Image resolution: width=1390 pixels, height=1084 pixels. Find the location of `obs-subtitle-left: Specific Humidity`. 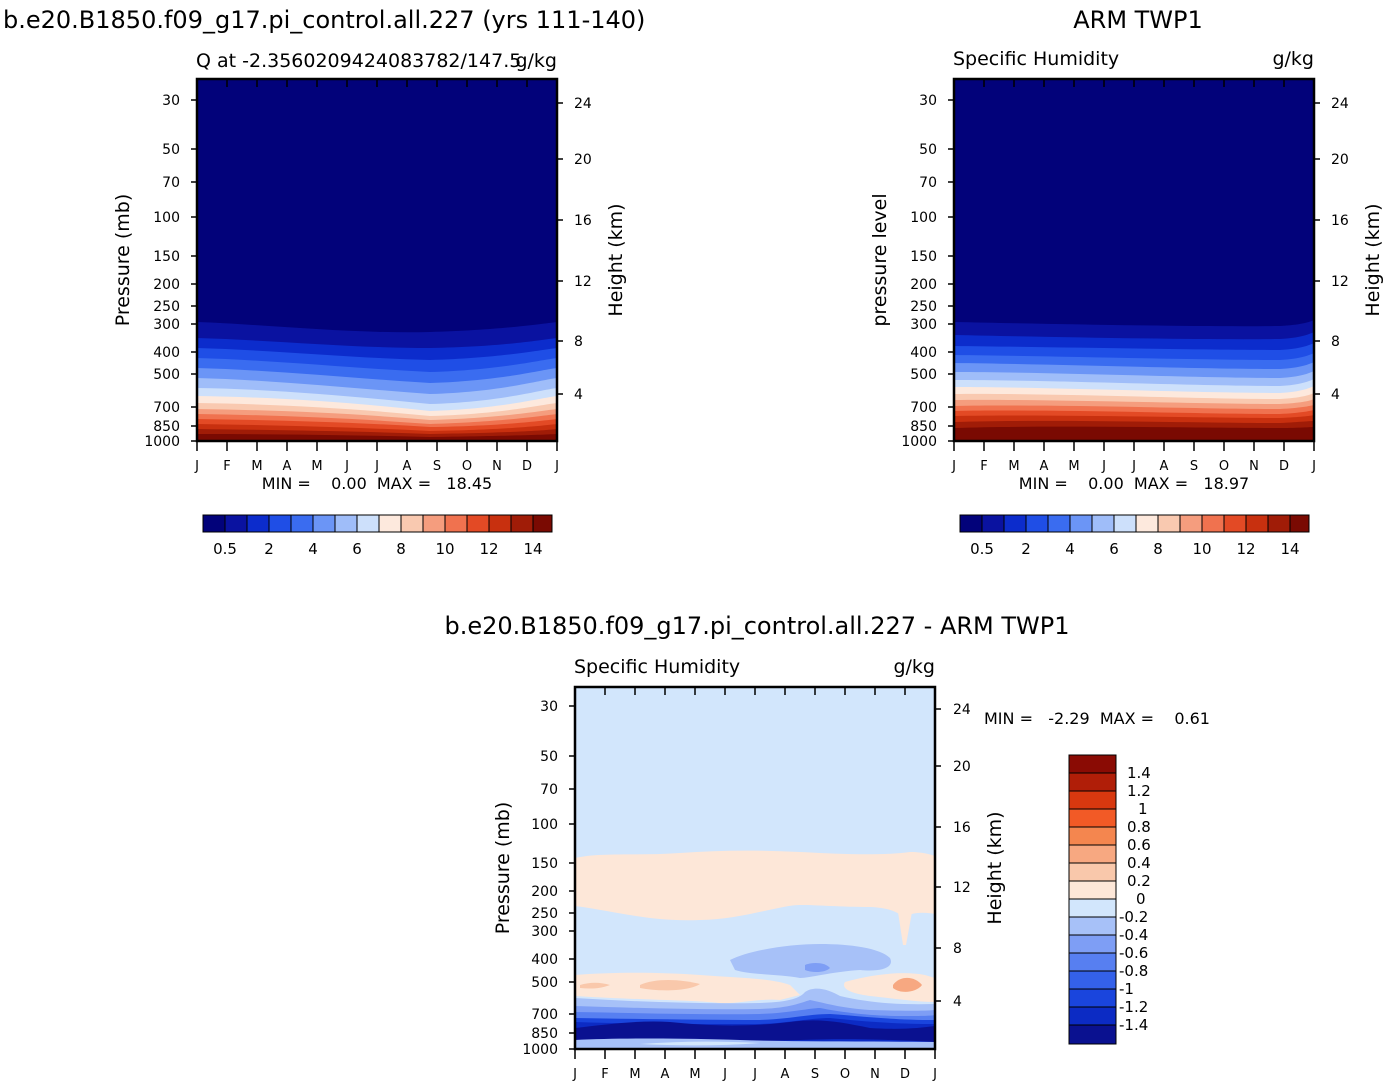

obs-subtitle-left: Specific Humidity is located at coordinates (1036, 59).